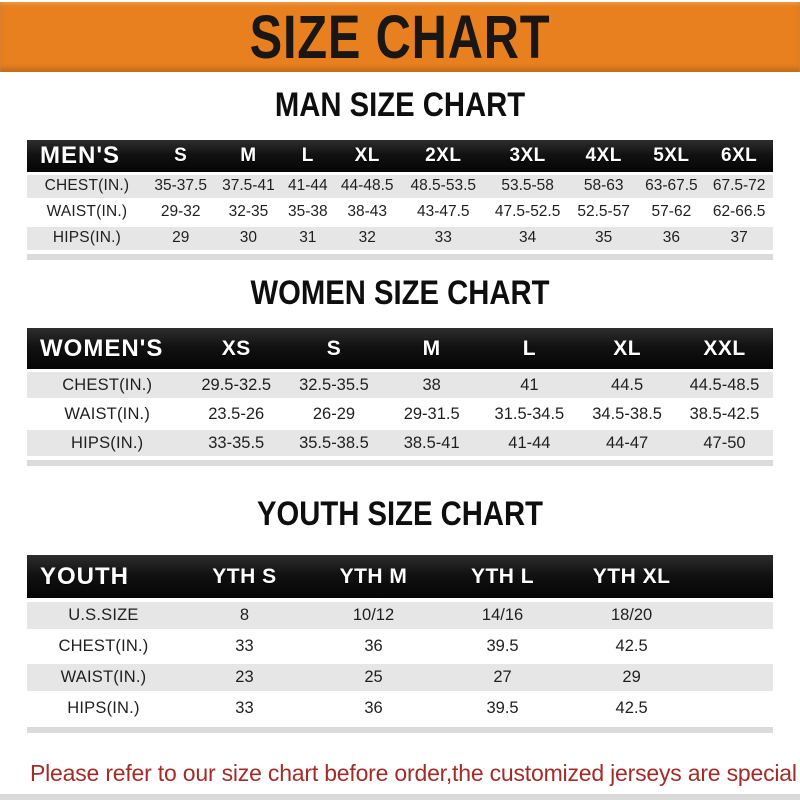  Describe the element at coordinates (103, 616) in the screenshot. I see `youth-row-label: U.S.SIZE` at that location.